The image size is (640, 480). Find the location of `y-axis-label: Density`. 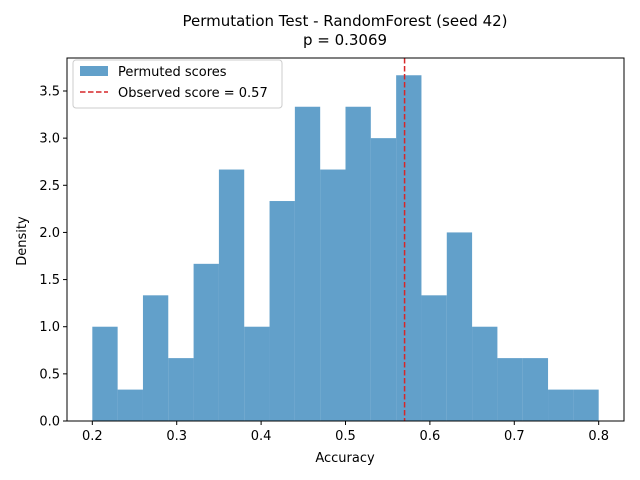

y-axis-label: Density is located at coordinates (22, 241).